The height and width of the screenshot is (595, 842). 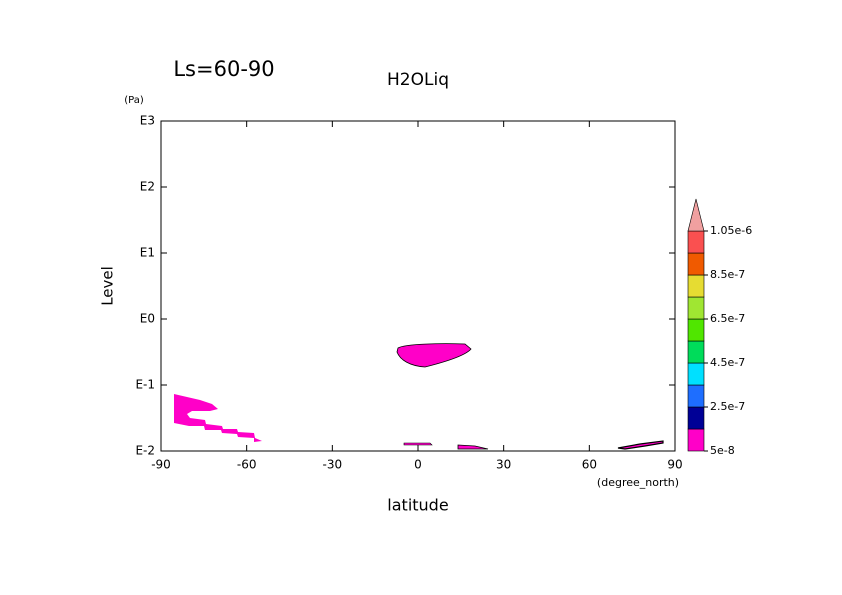 I want to click on y-tick-label: E2, so click(x=147, y=187).